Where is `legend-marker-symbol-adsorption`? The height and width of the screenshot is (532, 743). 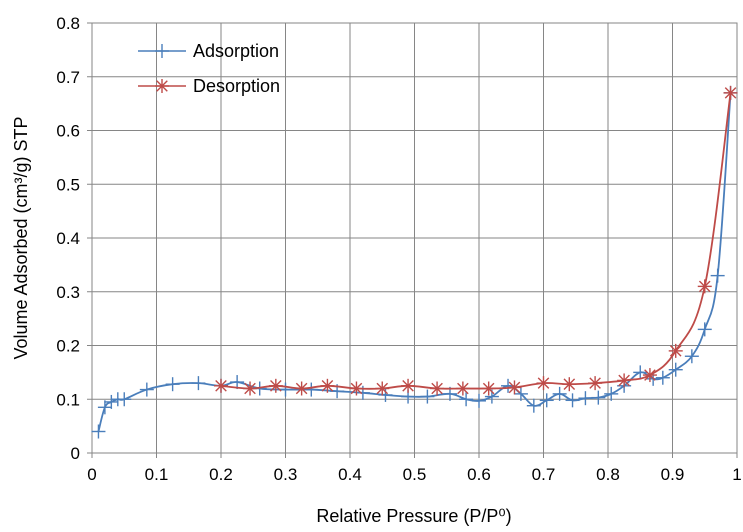
legend-marker-symbol-adsorption is located at coordinates (162, 51).